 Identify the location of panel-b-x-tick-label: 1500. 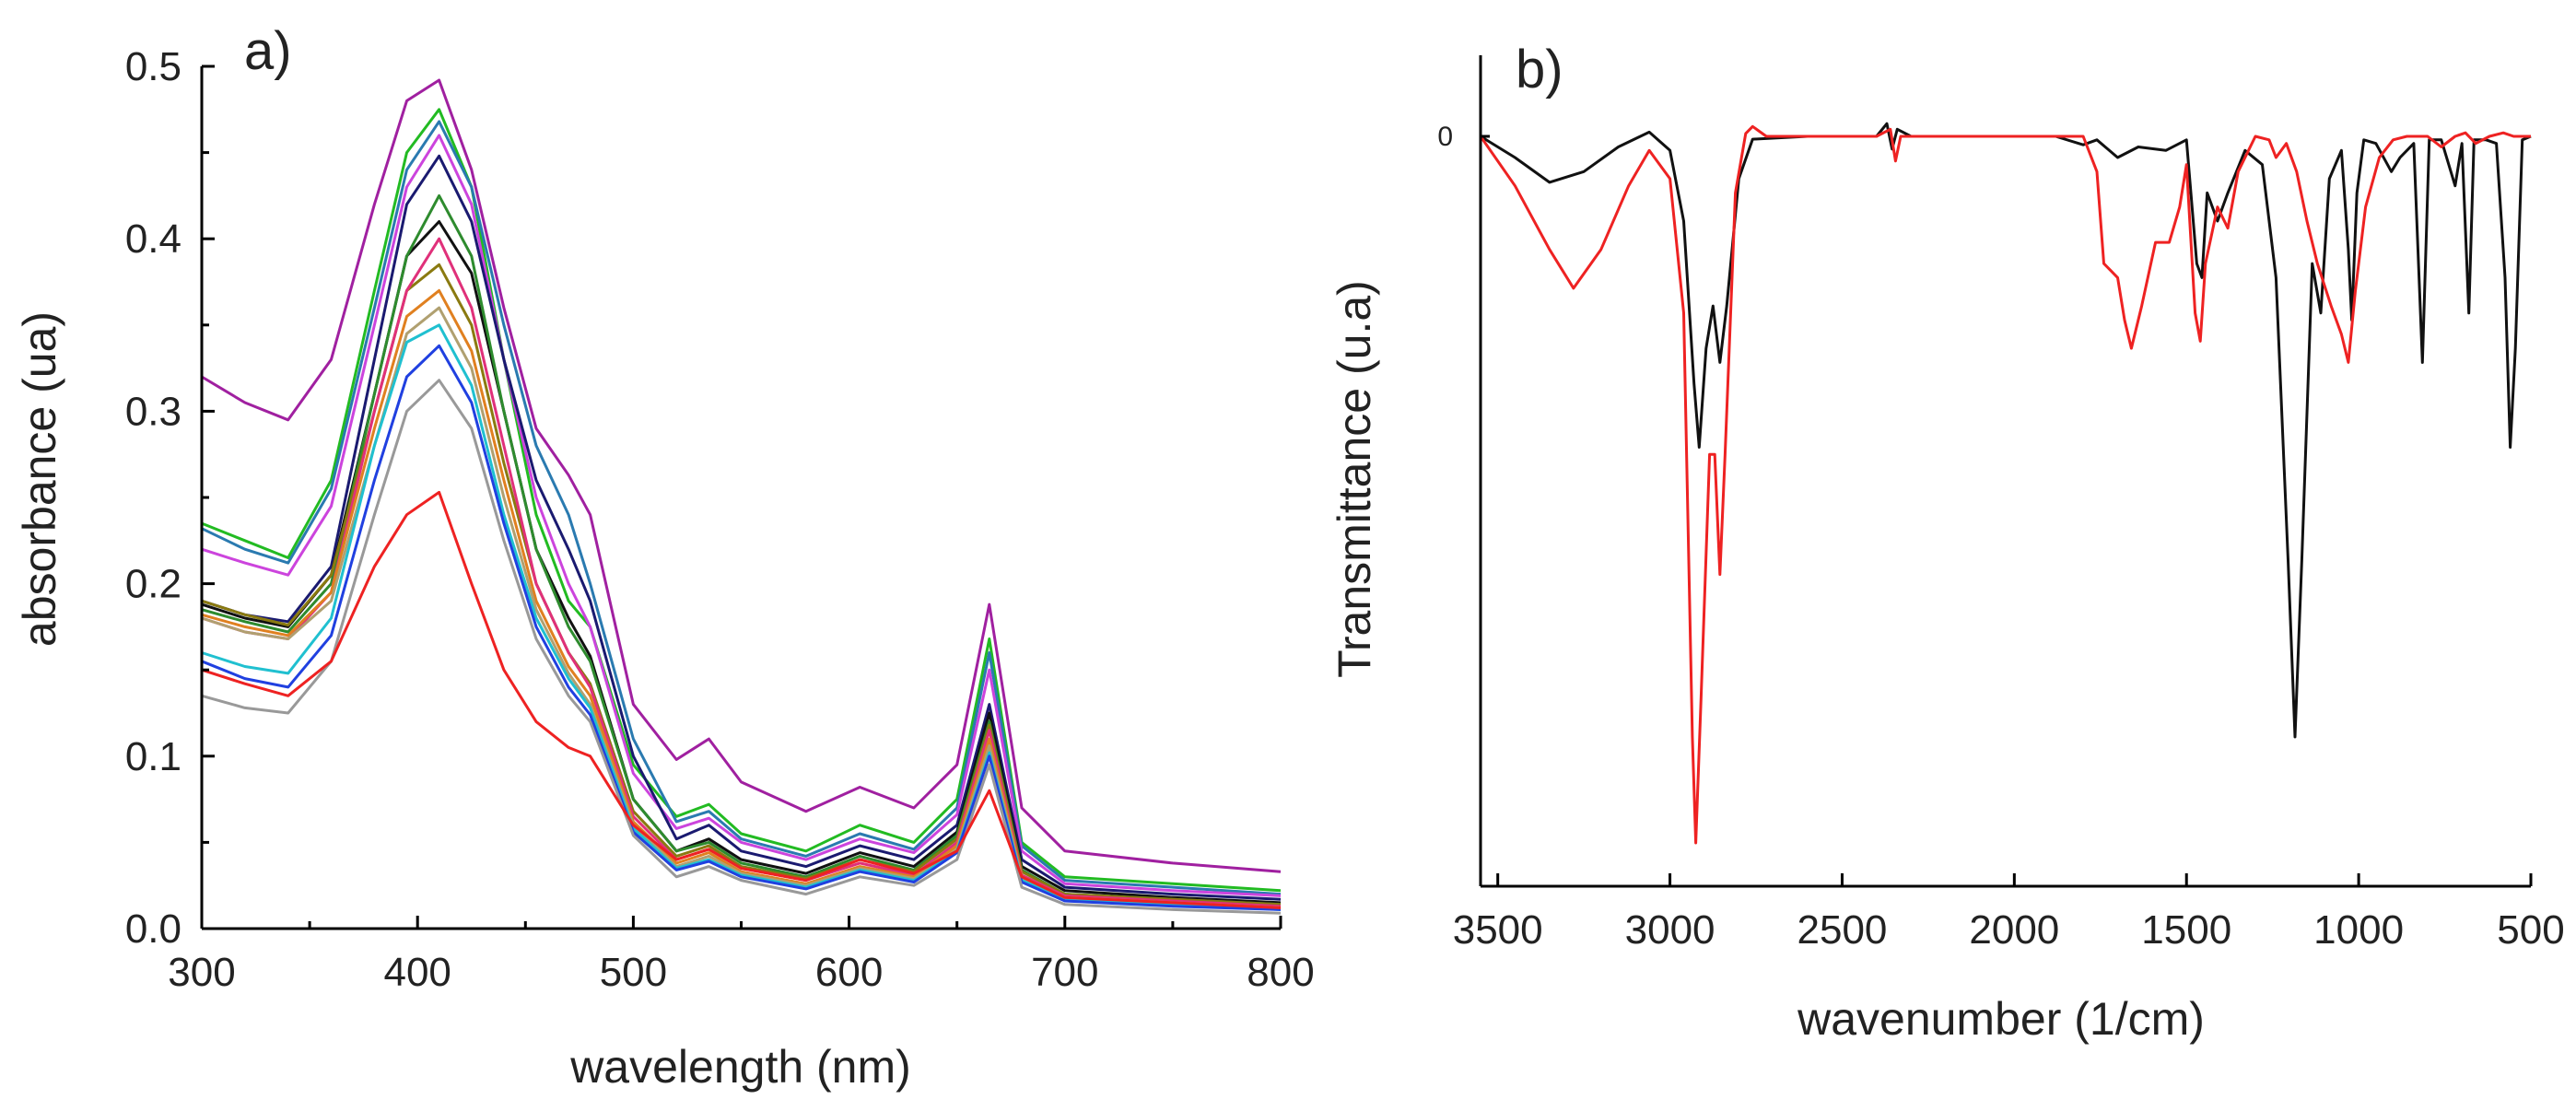
(2186, 930).